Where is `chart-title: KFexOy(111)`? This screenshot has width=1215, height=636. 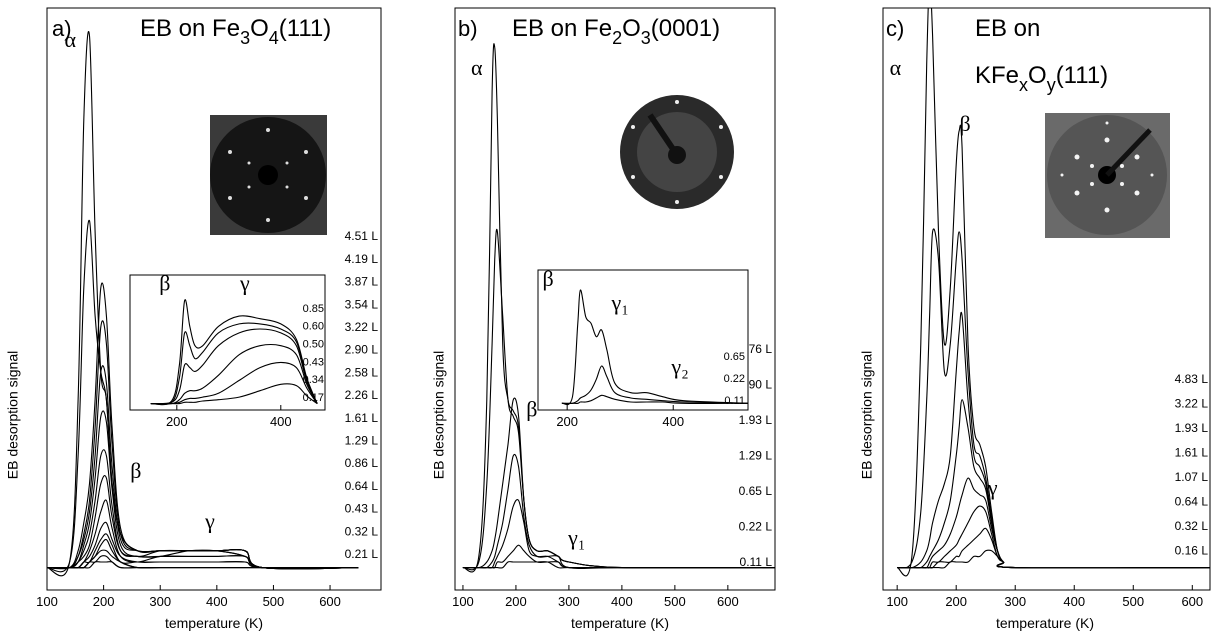 chart-title: KFexOy(111) is located at coordinates (1041, 78).